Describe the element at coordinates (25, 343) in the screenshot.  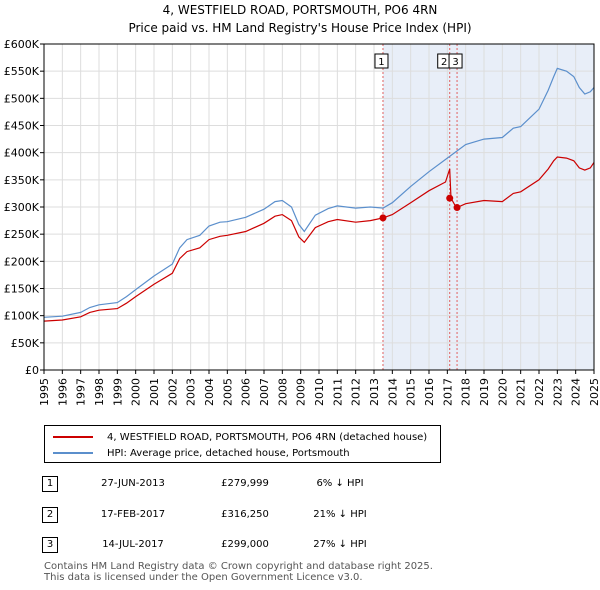
I see `y-tick-label: £50K` at that location.